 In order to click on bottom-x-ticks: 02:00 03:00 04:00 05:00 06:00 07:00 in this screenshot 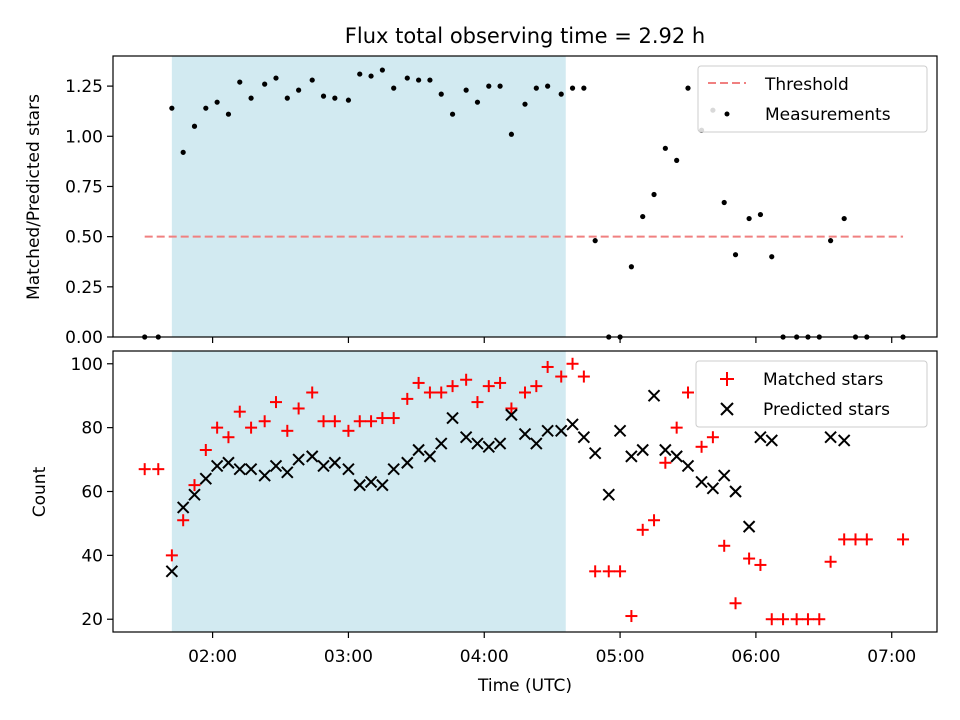, I will do `click(552, 649)`.